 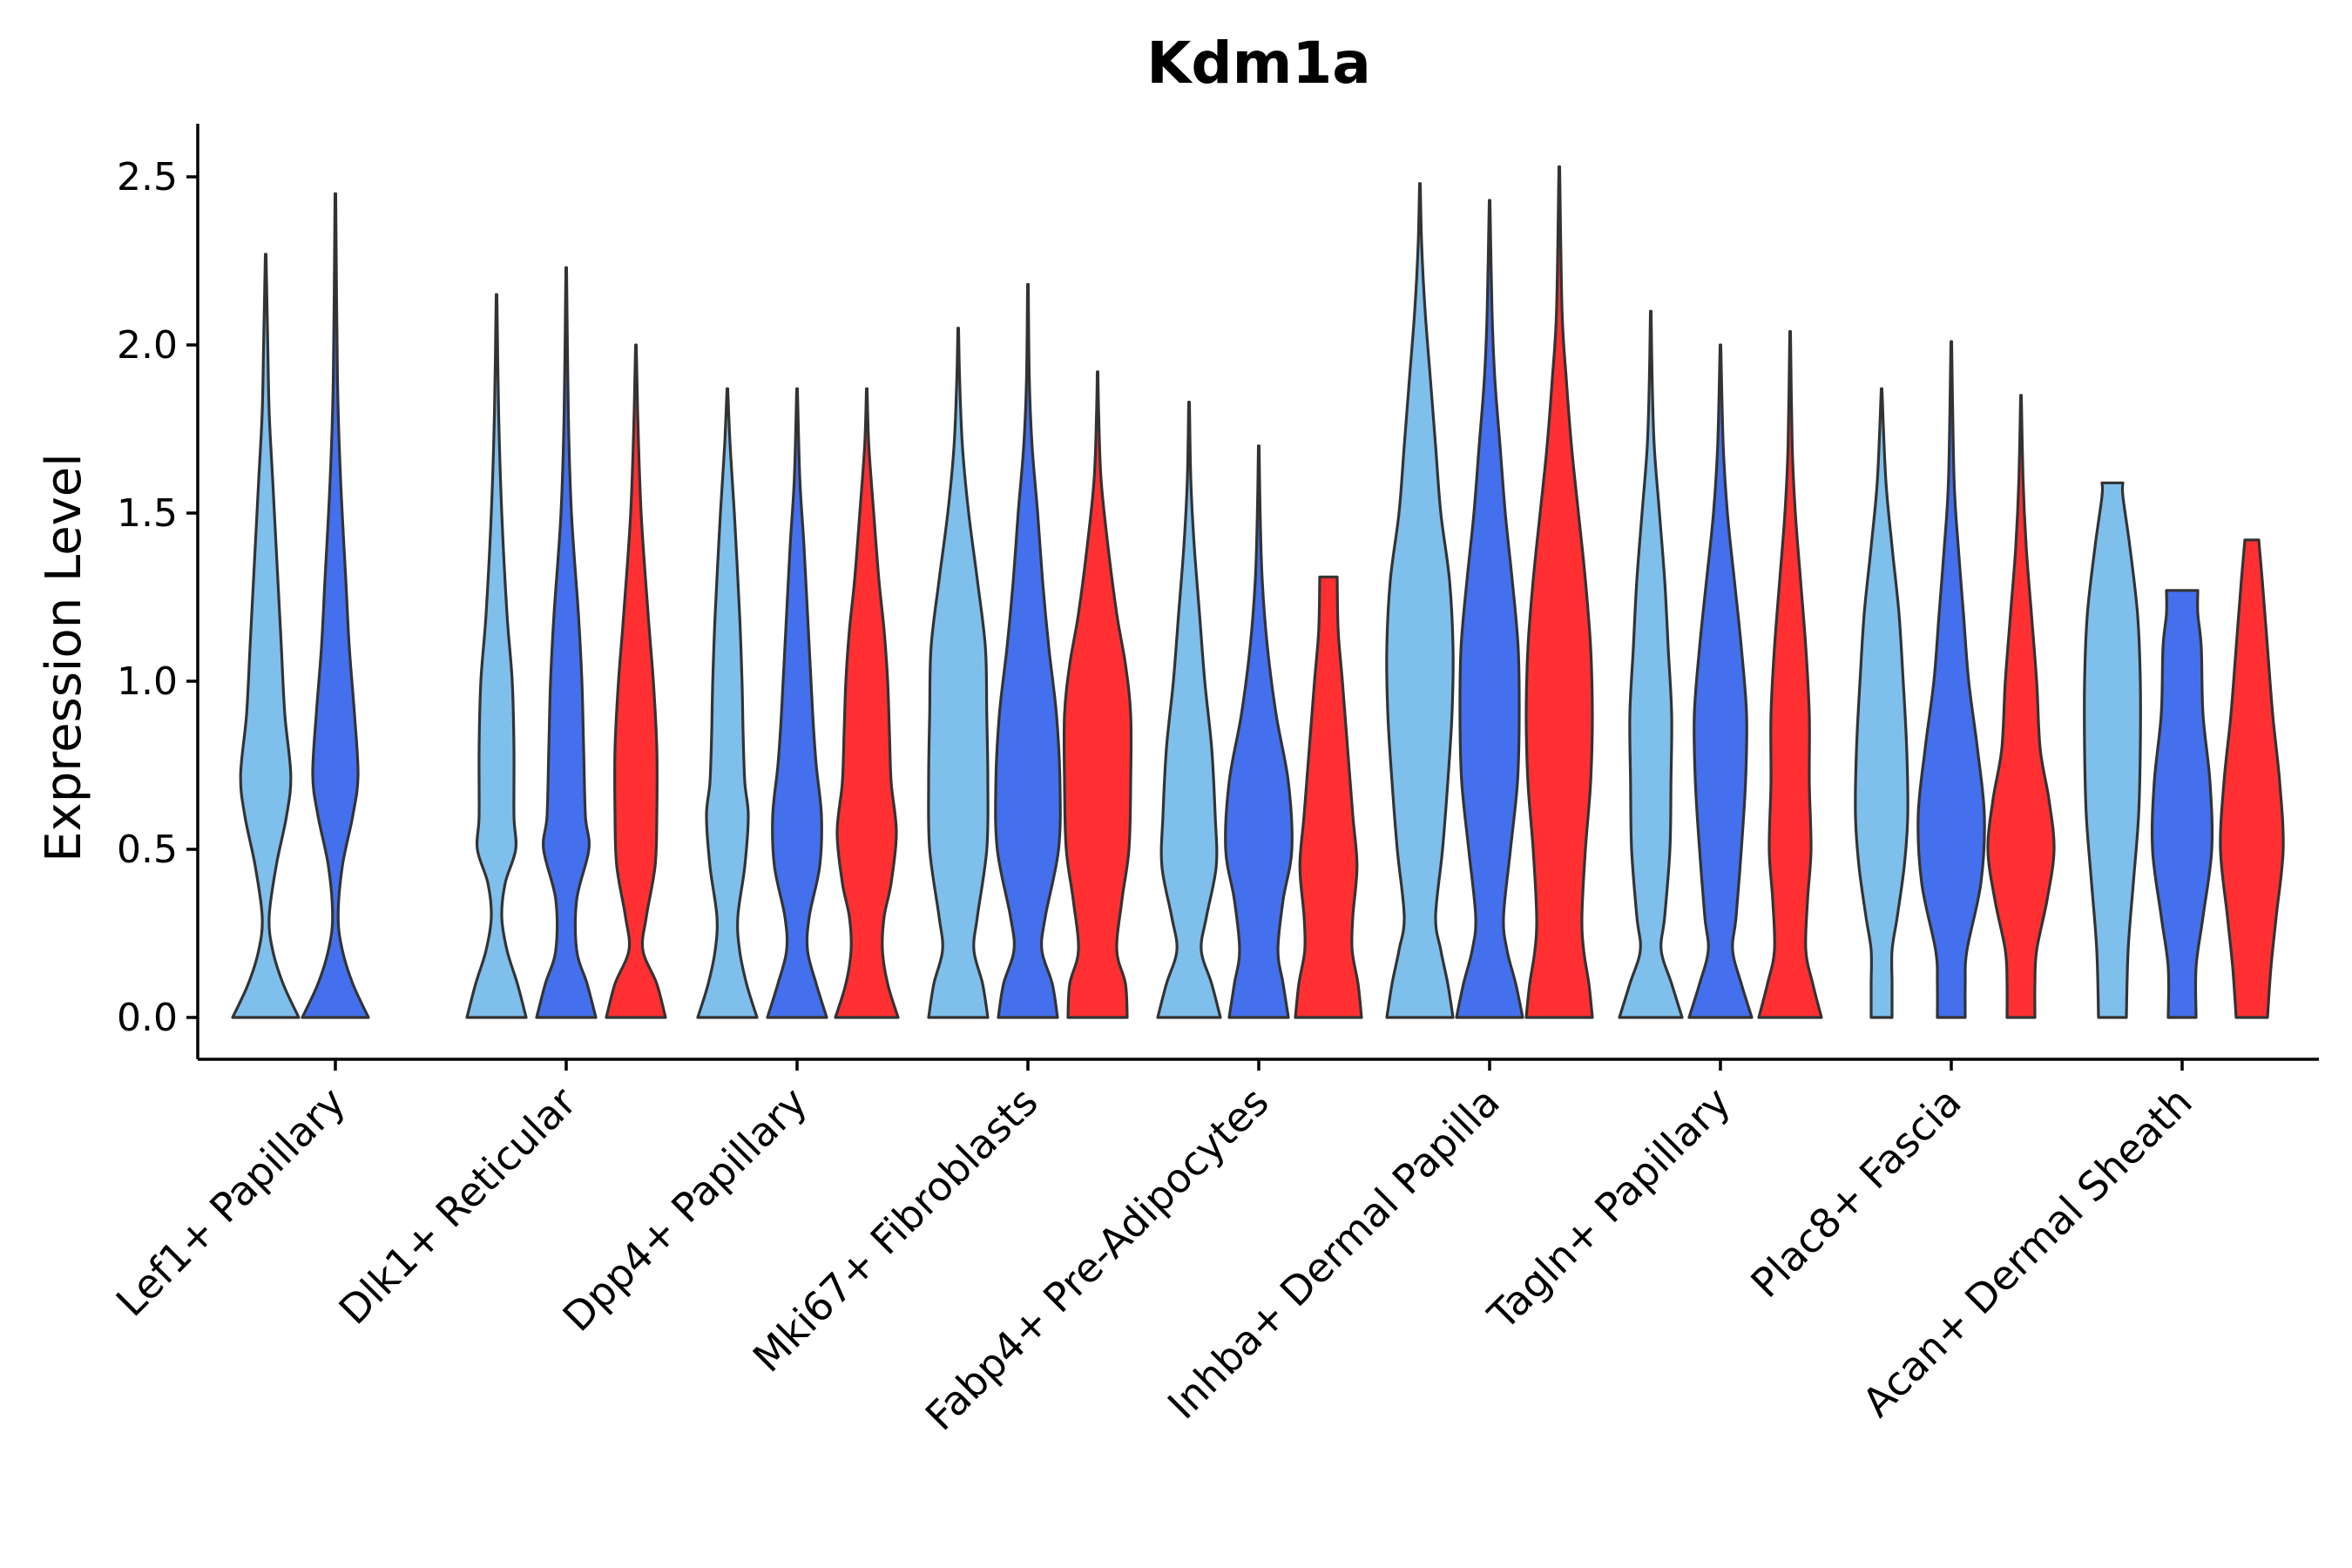 What do you see at coordinates (231, 1202) in the screenshot?
I see `x-tick-label: Lef1+ Papillary` at bounding box center [231, 1202].